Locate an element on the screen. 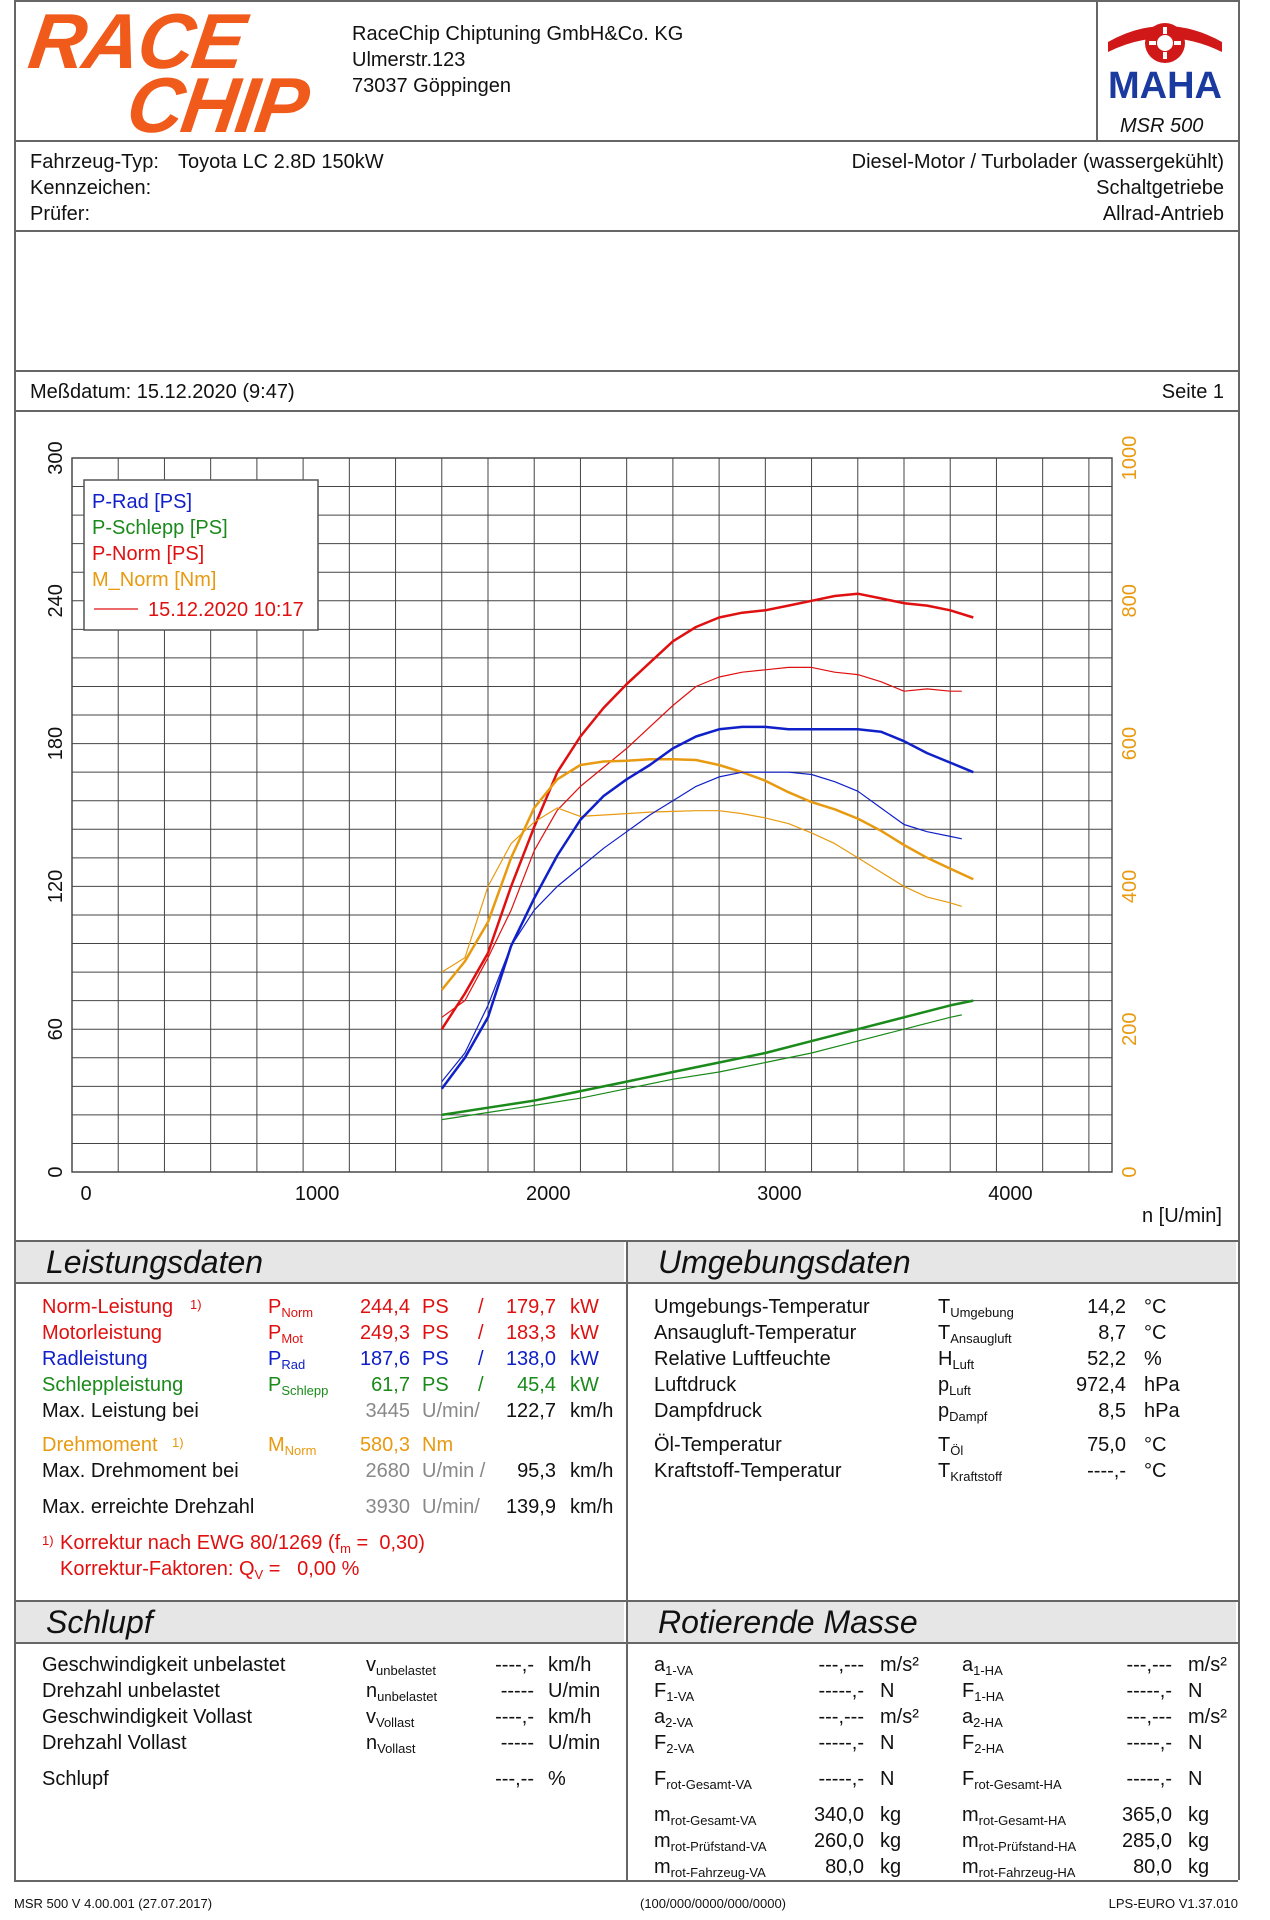 The width and height of the screenshot is (1270, 1920). max-power-rpm: 3445 is located at coordinates (388, 1411).